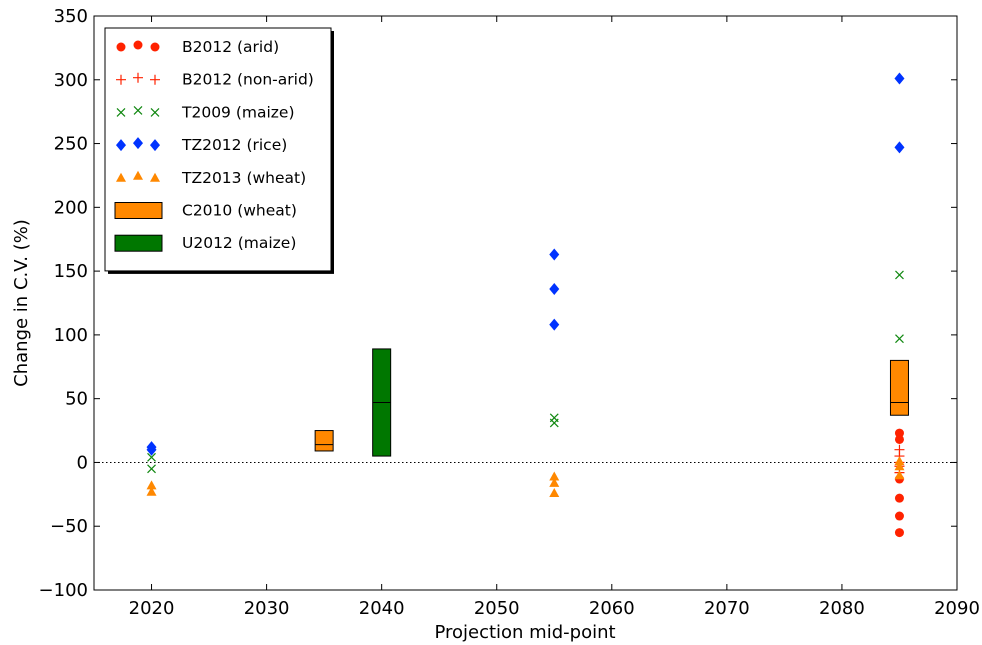  Describe the element at coordinates (957, 608) in the screenshot. I see `x-tick-label: 2090` at that location.